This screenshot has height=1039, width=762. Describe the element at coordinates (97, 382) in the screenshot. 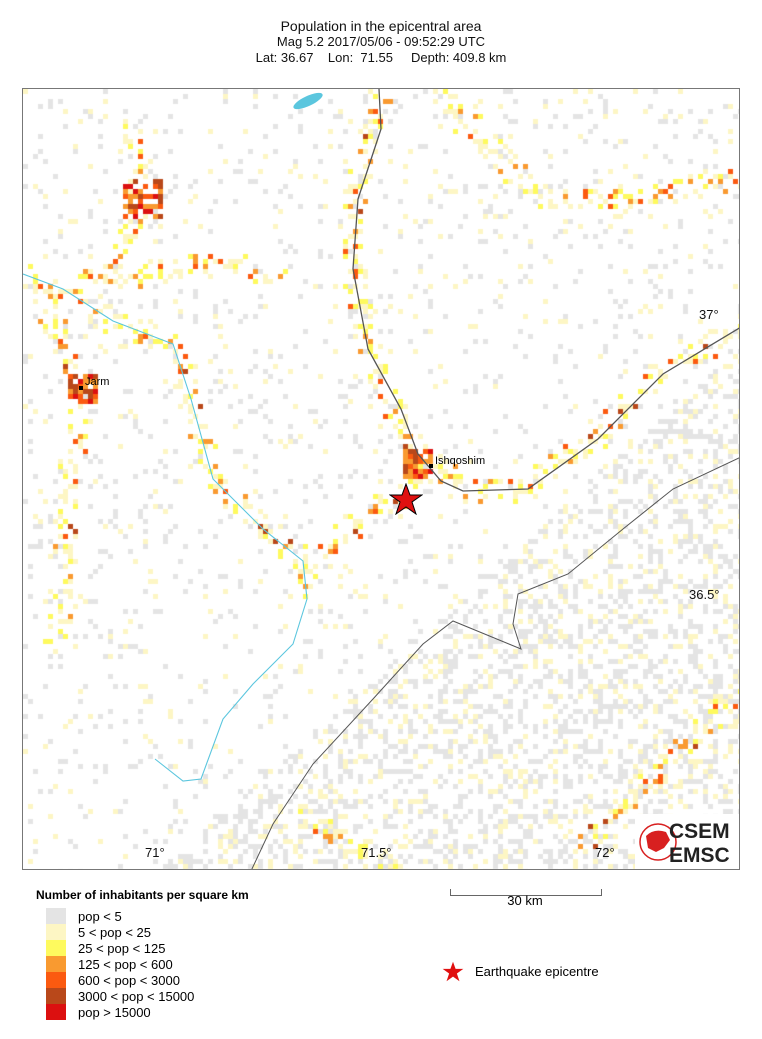

I see `place-label-jarm: Jarm` at that location.